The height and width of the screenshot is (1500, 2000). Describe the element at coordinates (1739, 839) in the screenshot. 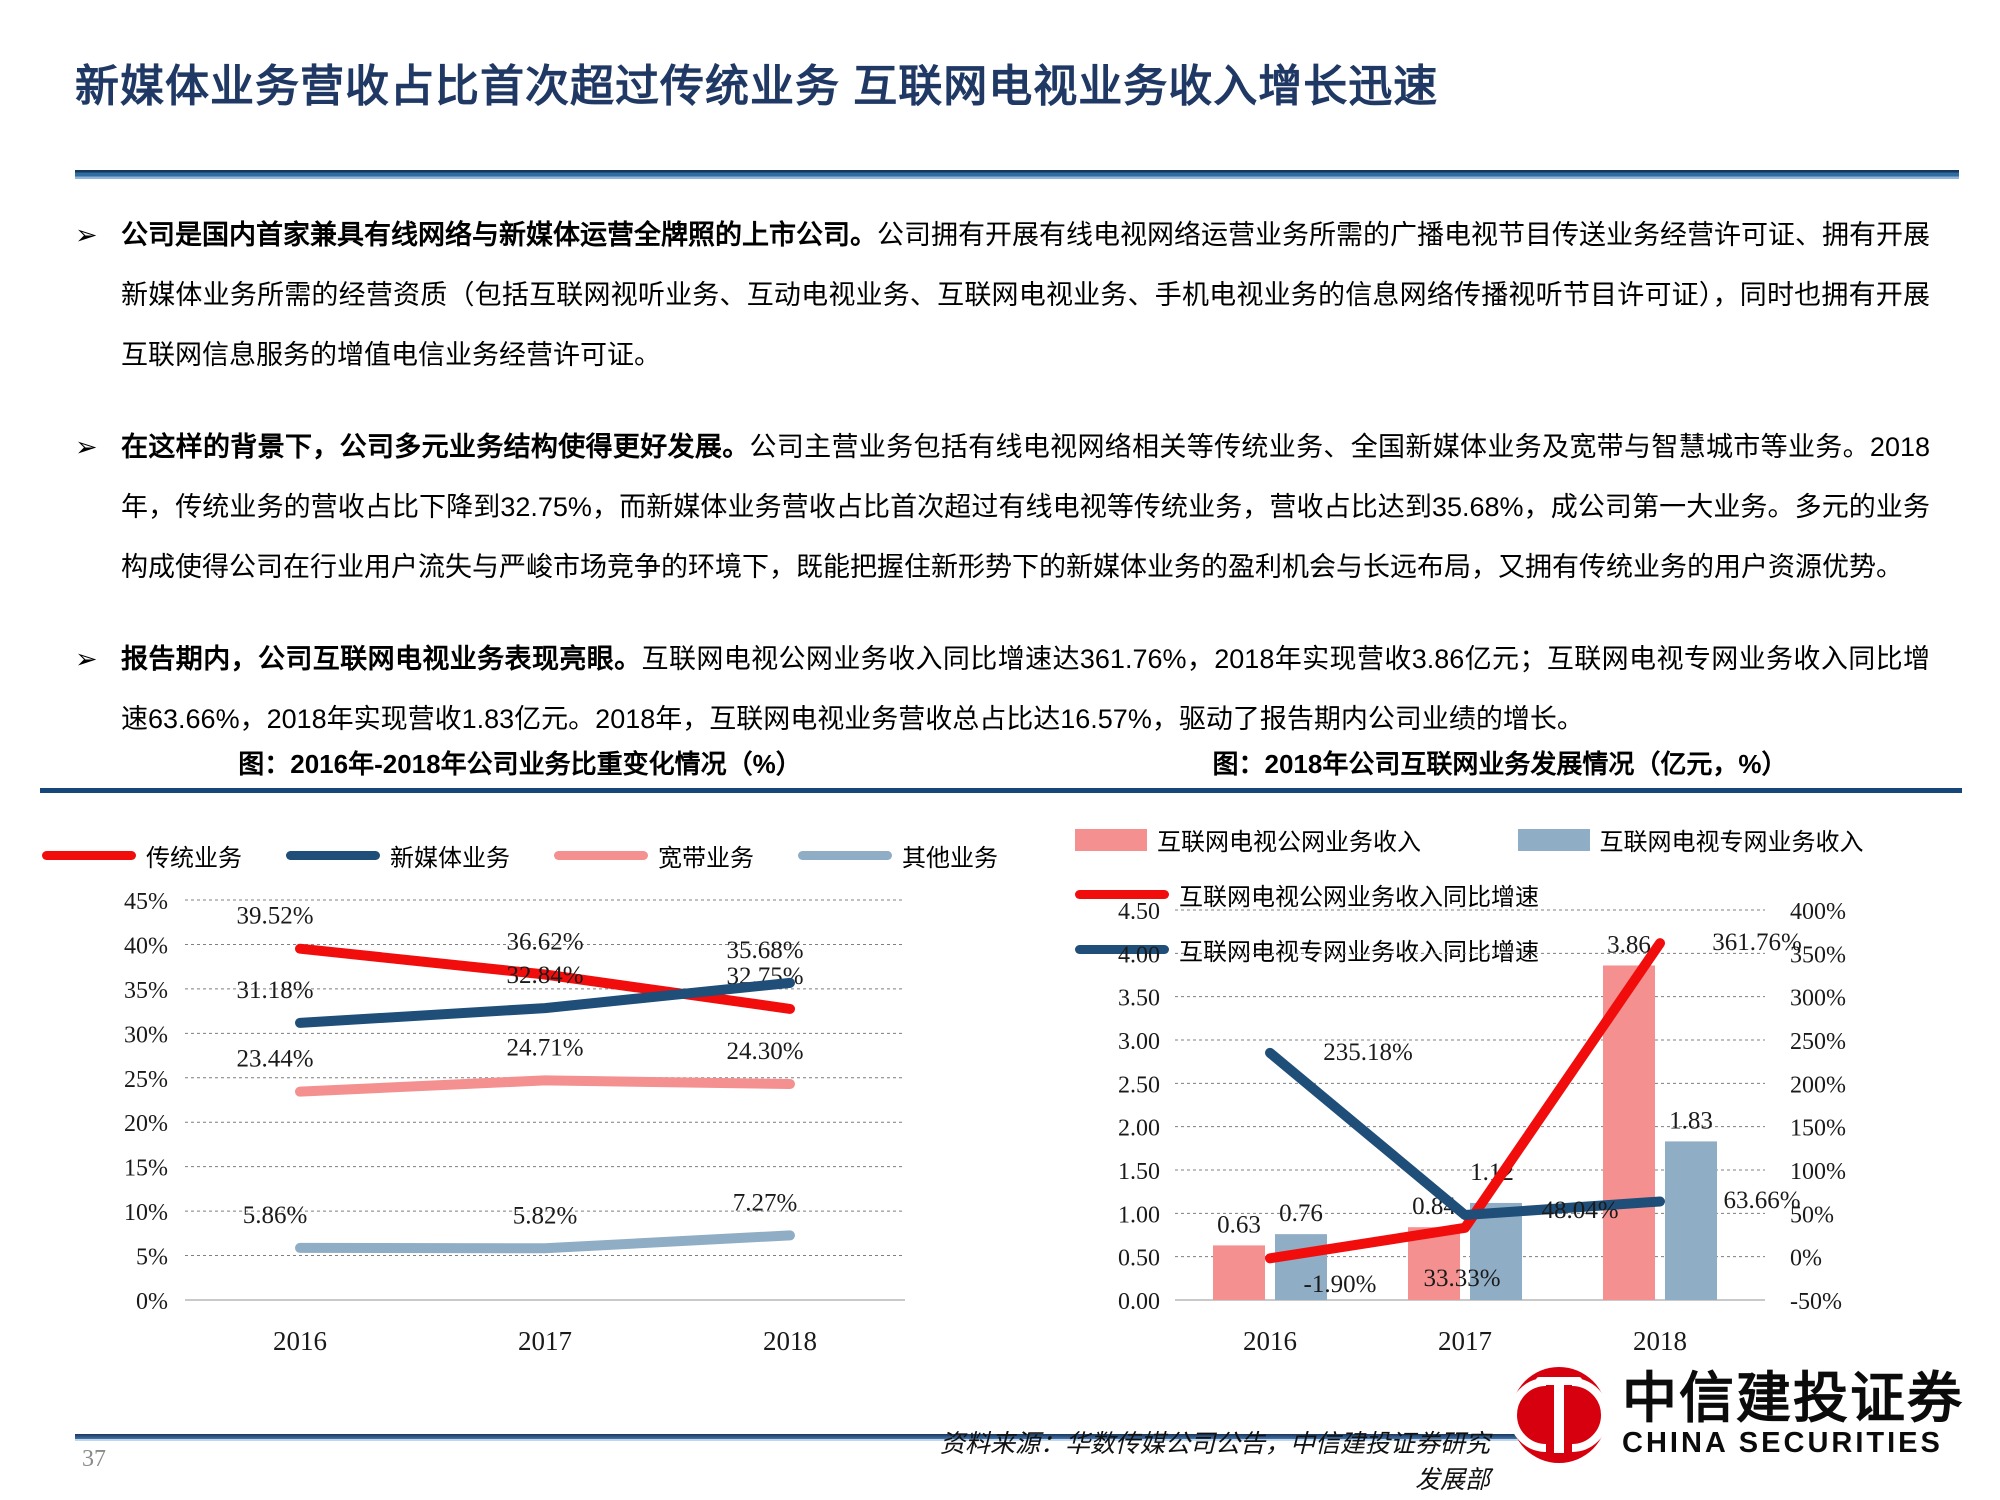

I see `legend-item: 互联网电视专网业务收入` at that location.